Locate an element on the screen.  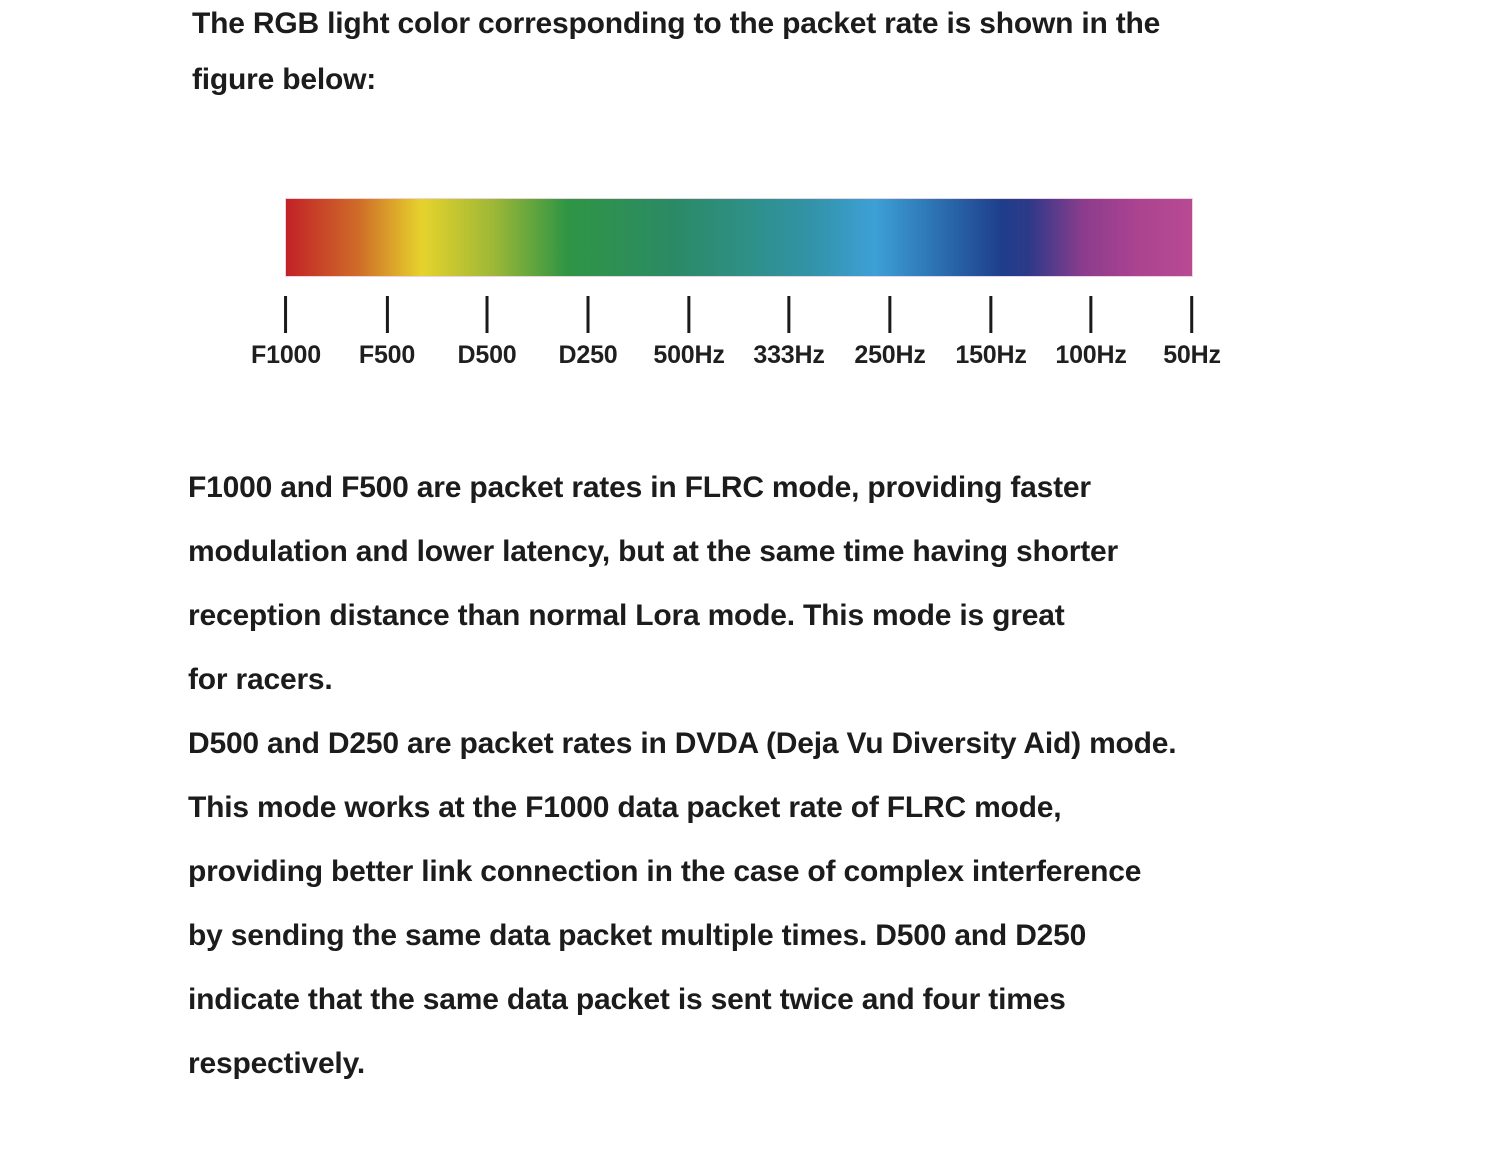
tick-50hz: 50Hz is located at coordinates (1192, 332).